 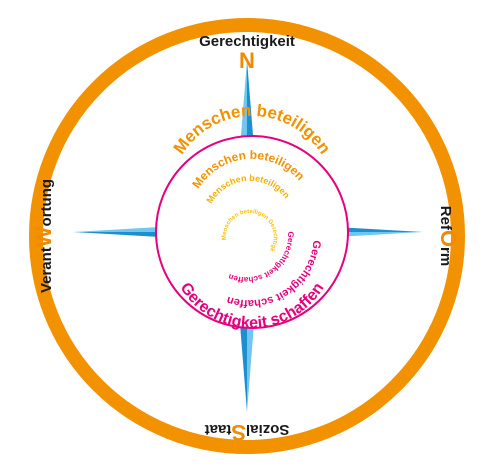 I want to click on west-label-group: VerantWortung, so click(x=43, y=236).